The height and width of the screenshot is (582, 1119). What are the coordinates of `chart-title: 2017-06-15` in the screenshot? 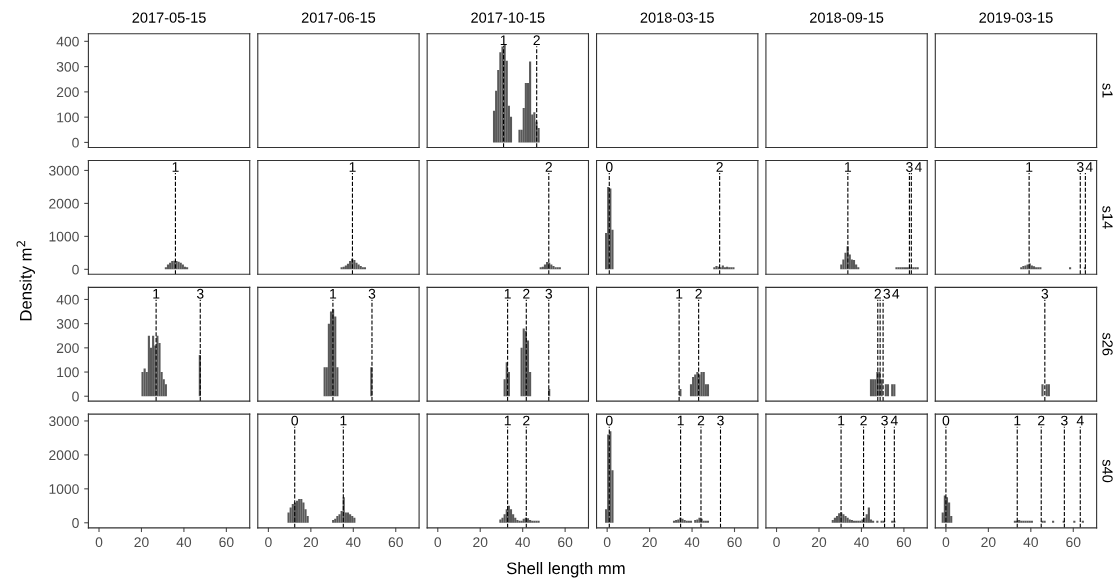 It's located at (338, 17).